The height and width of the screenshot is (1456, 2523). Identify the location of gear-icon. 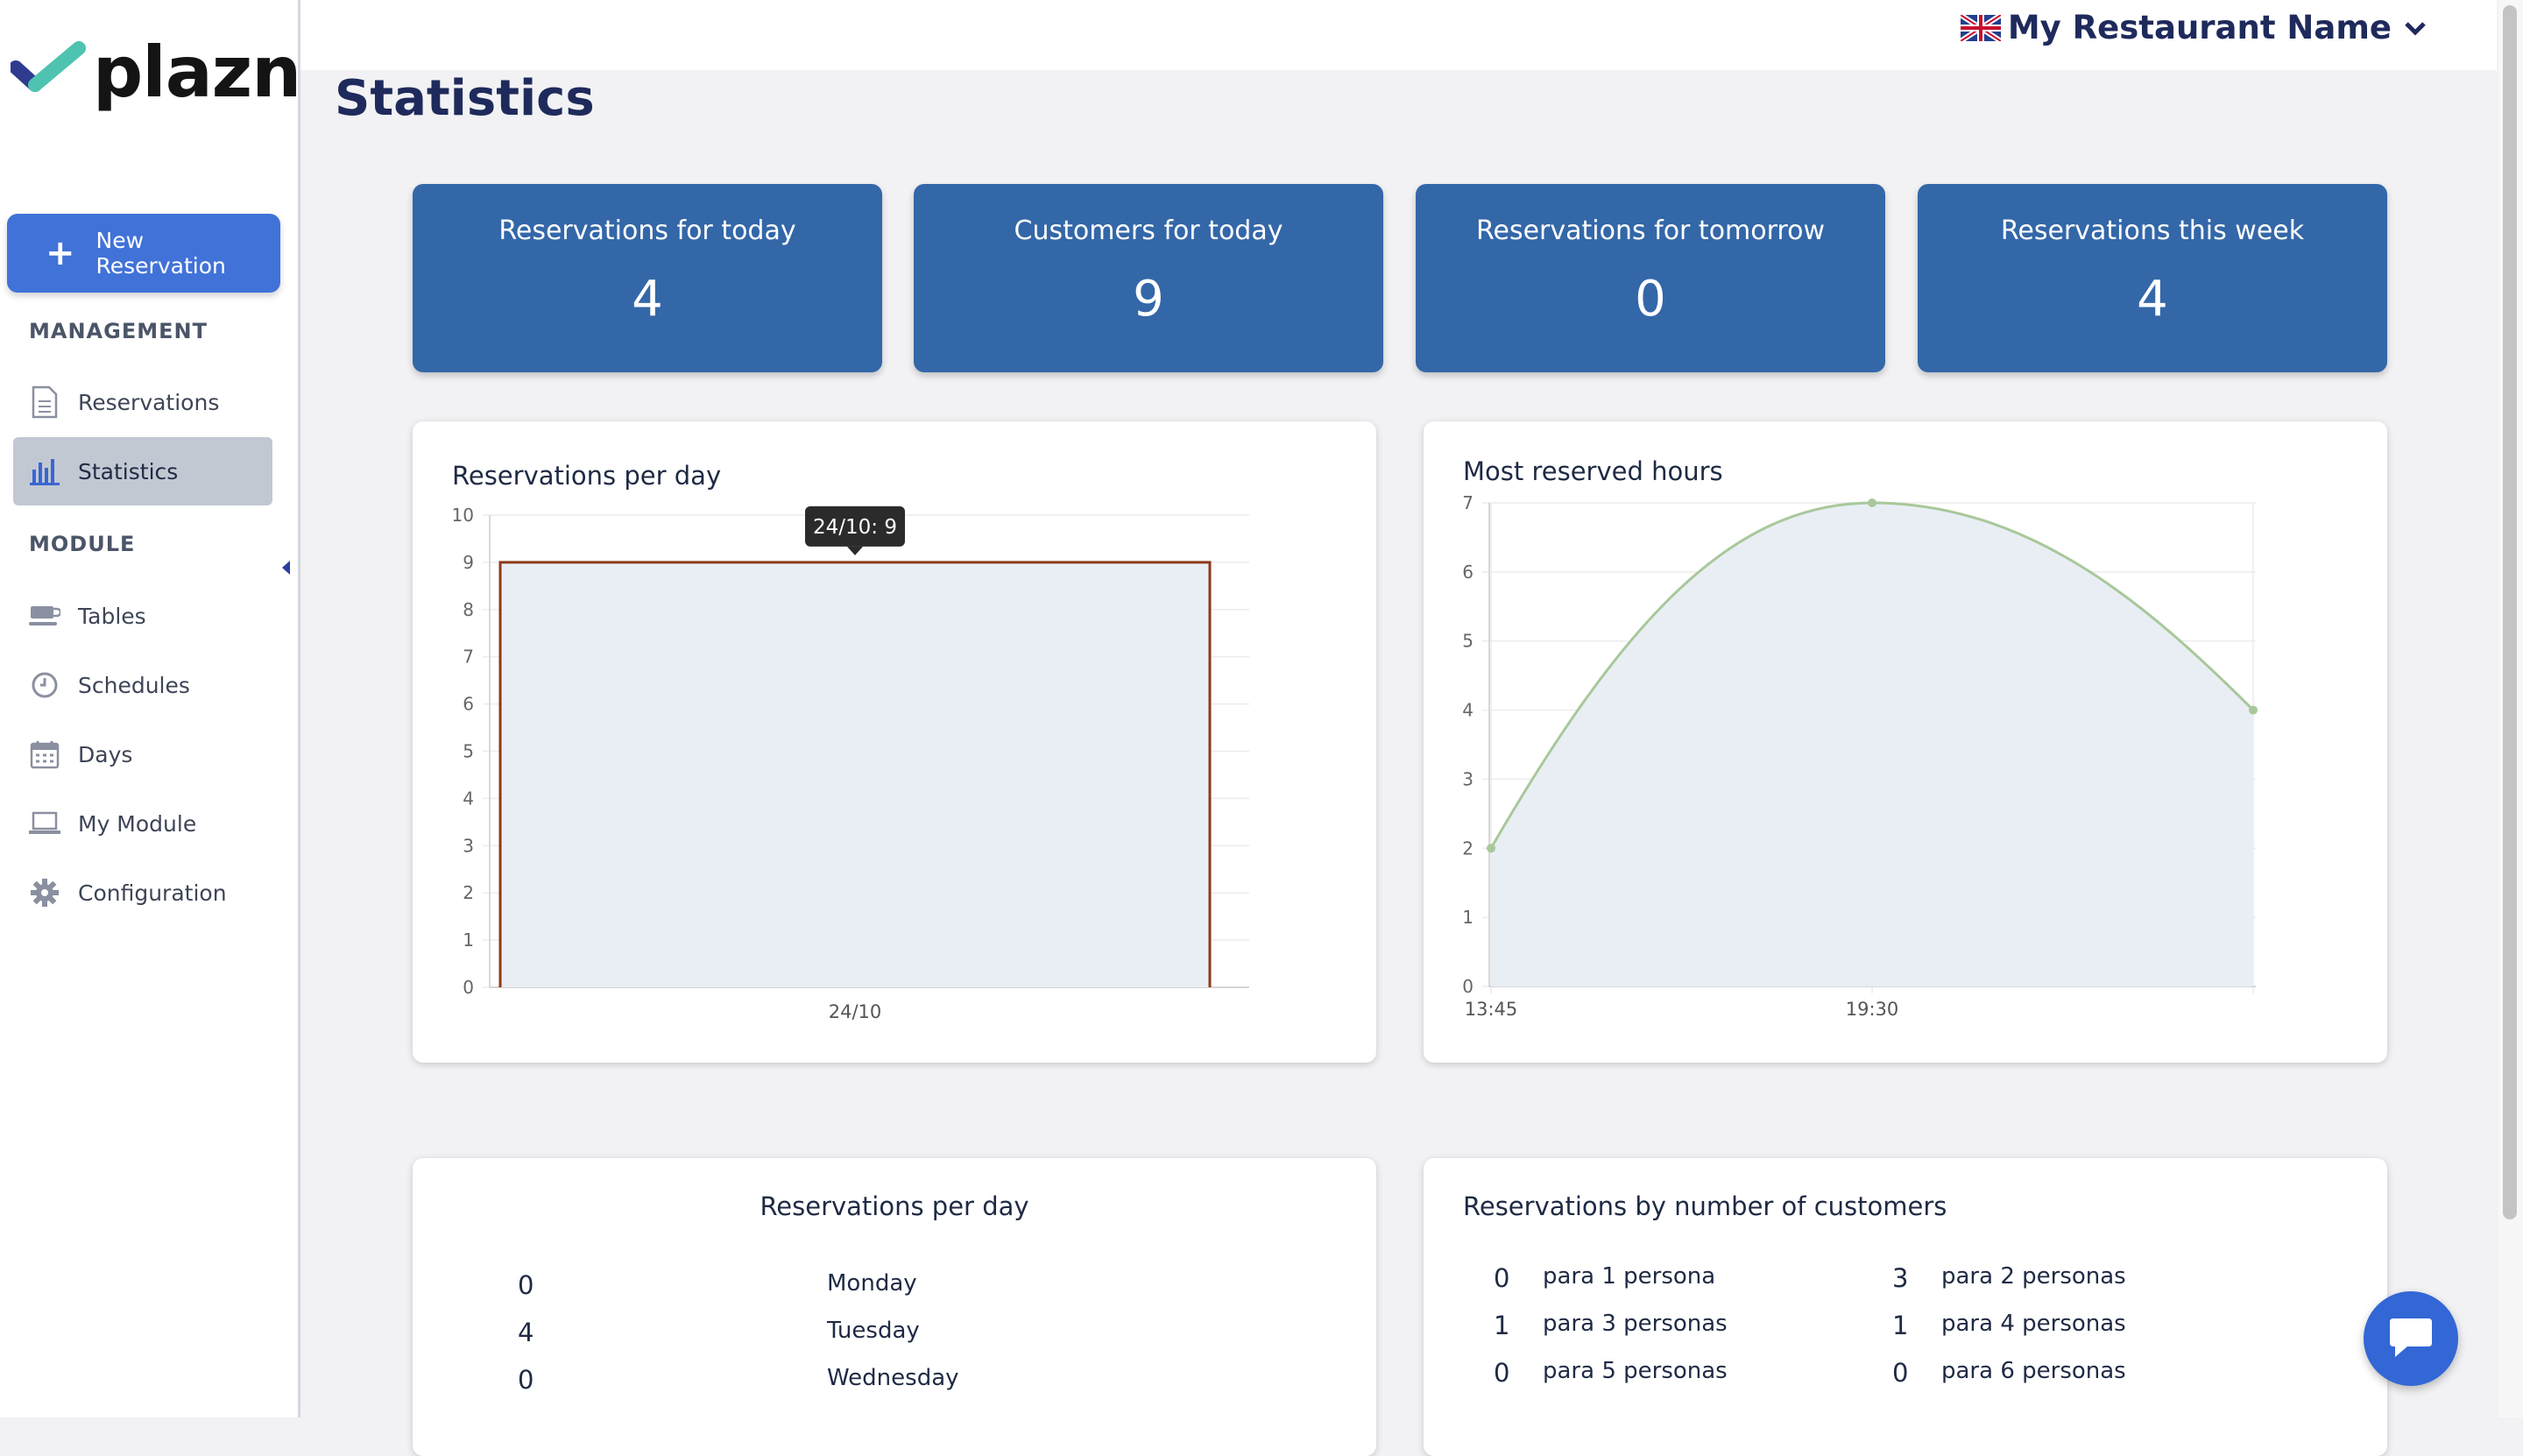
(44, 892).